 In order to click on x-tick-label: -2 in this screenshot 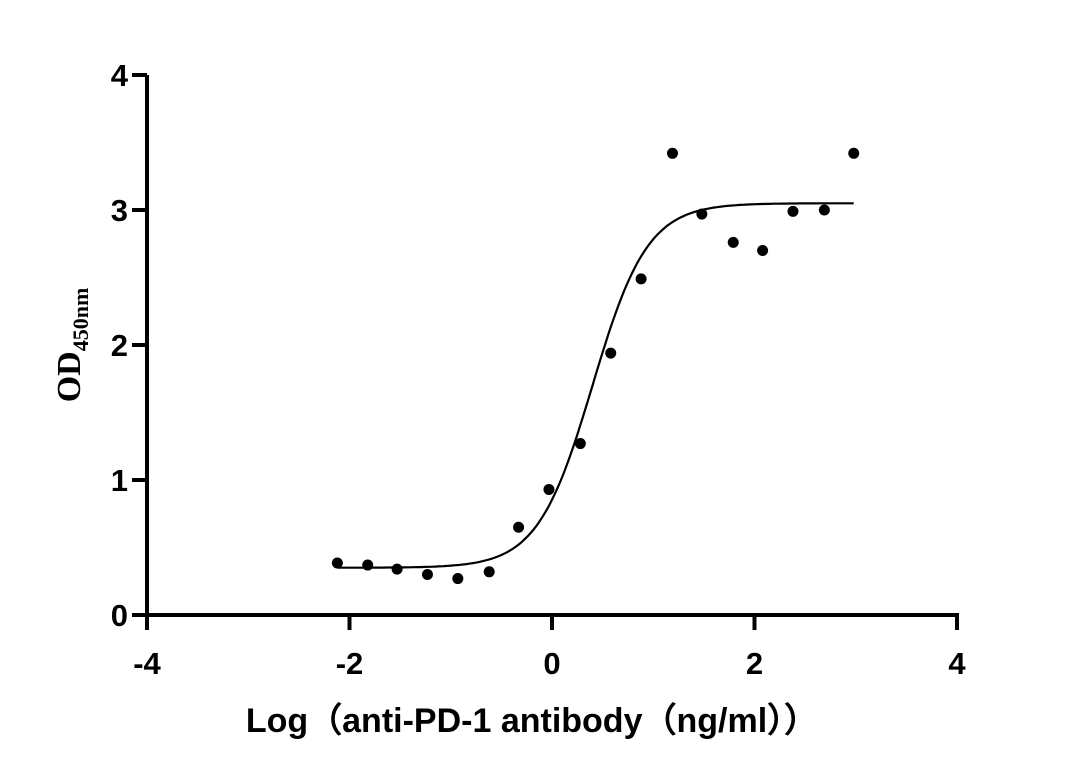, I will do `click(350, 663)`.